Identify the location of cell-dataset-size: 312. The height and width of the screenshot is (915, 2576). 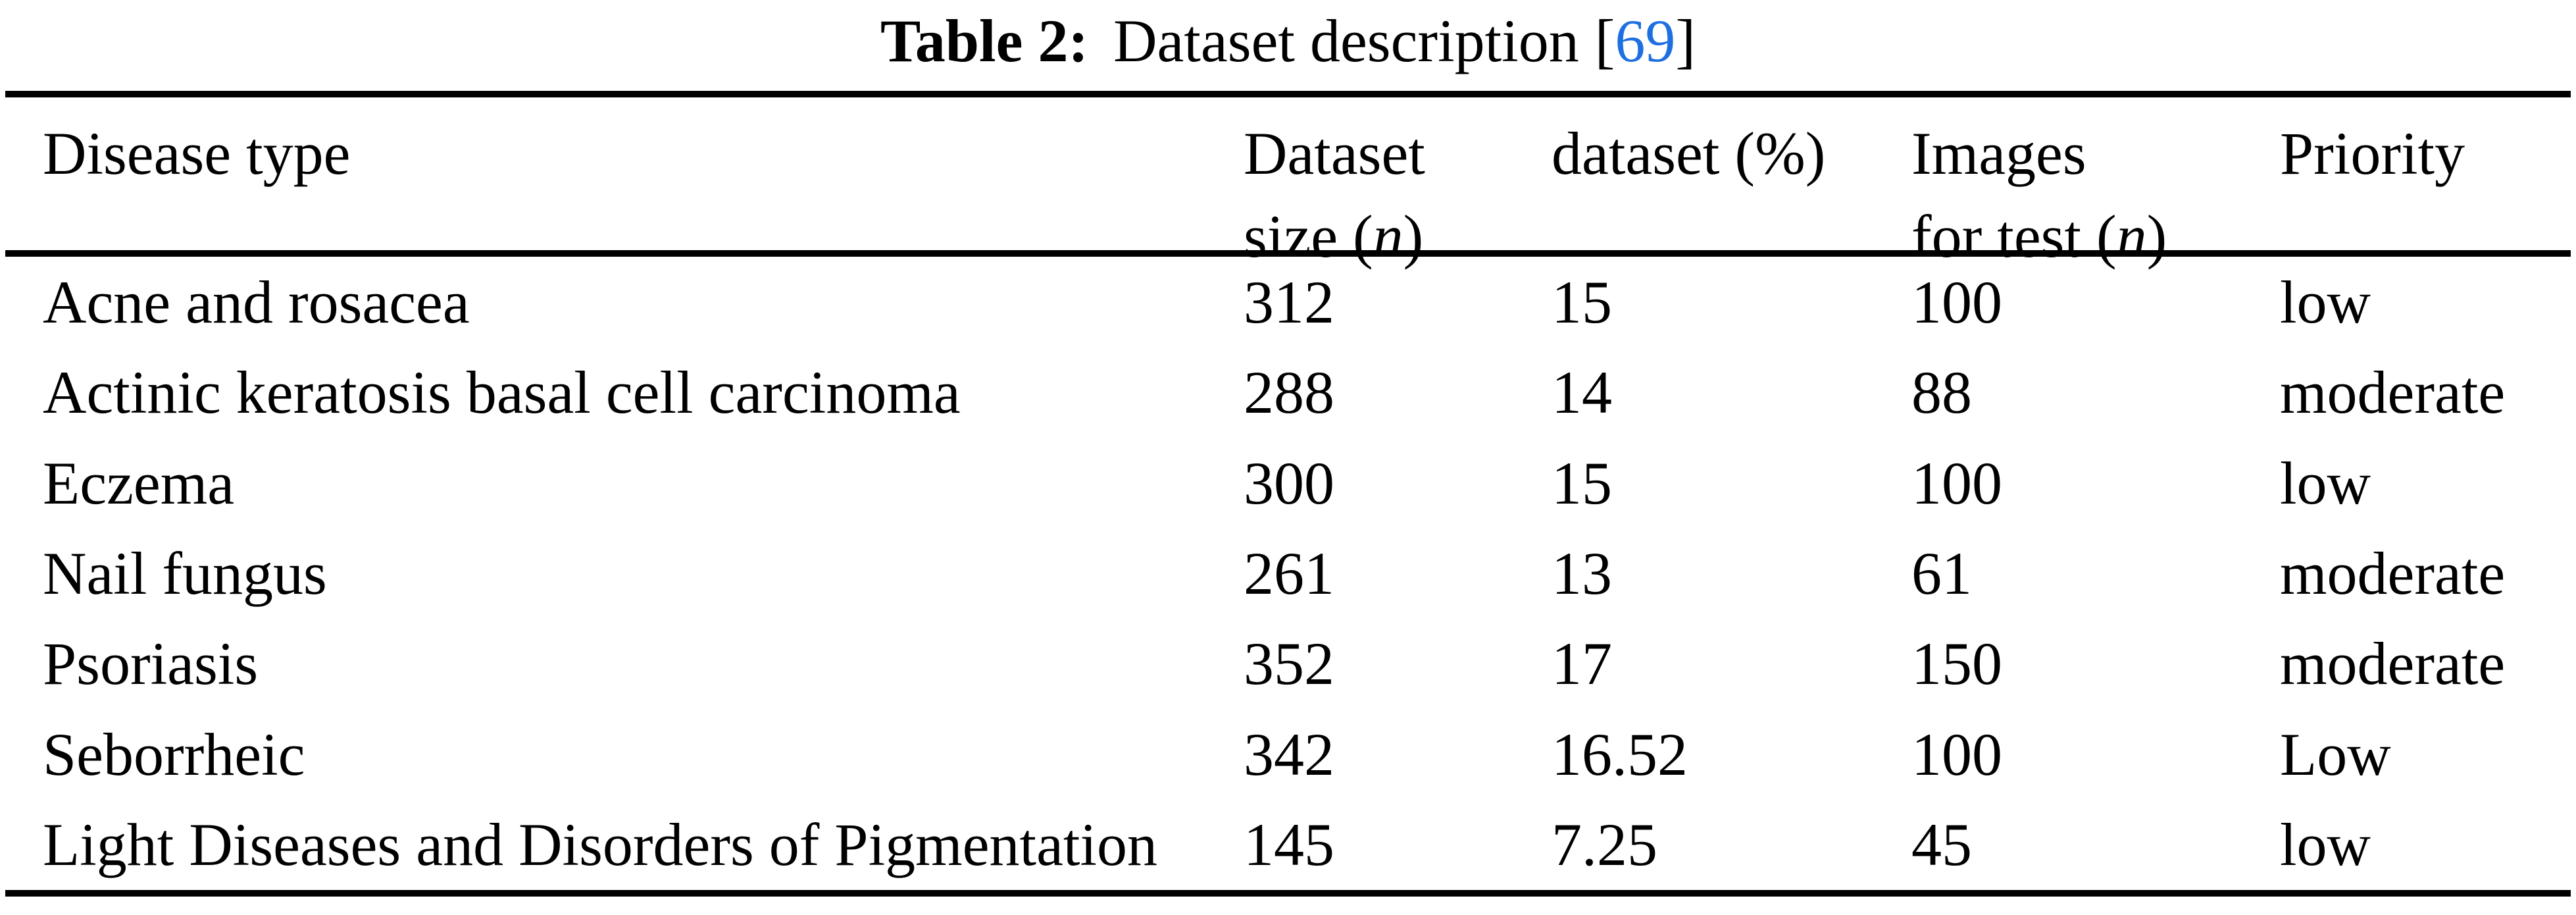
(1289, 302).